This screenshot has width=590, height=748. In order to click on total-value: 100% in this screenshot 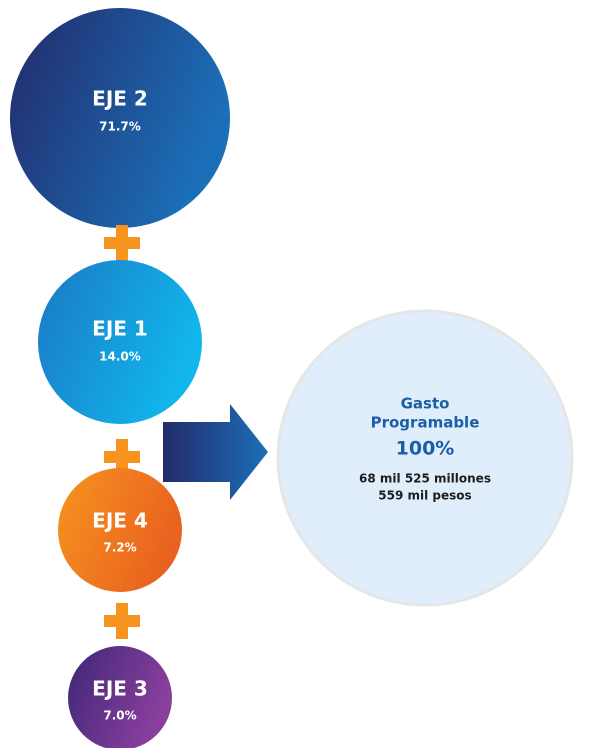, I will do `click(425, 449)`.